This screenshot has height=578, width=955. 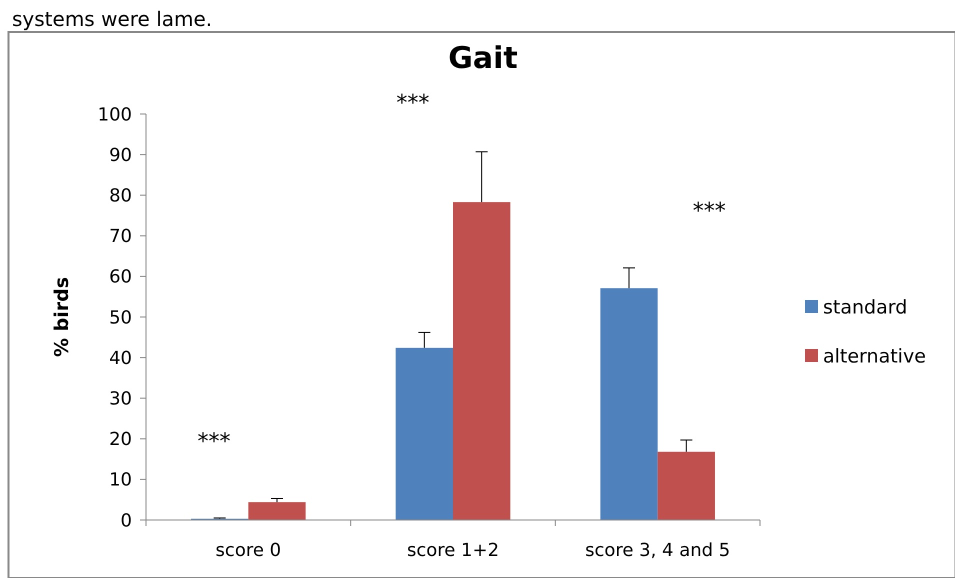 I want to click on y-tick-label: 0, so click(x=126, y=521).